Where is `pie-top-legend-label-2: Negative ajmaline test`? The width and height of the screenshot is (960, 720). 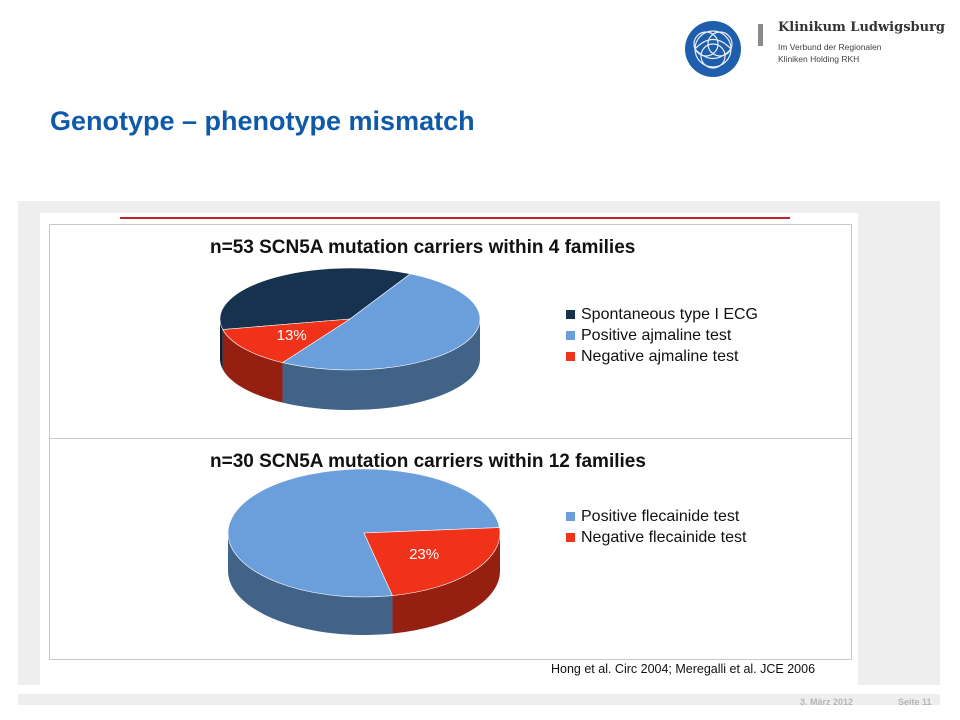 pie-top-legend-label-2: Negative ajmaline test is located at coordinates (660, 356).